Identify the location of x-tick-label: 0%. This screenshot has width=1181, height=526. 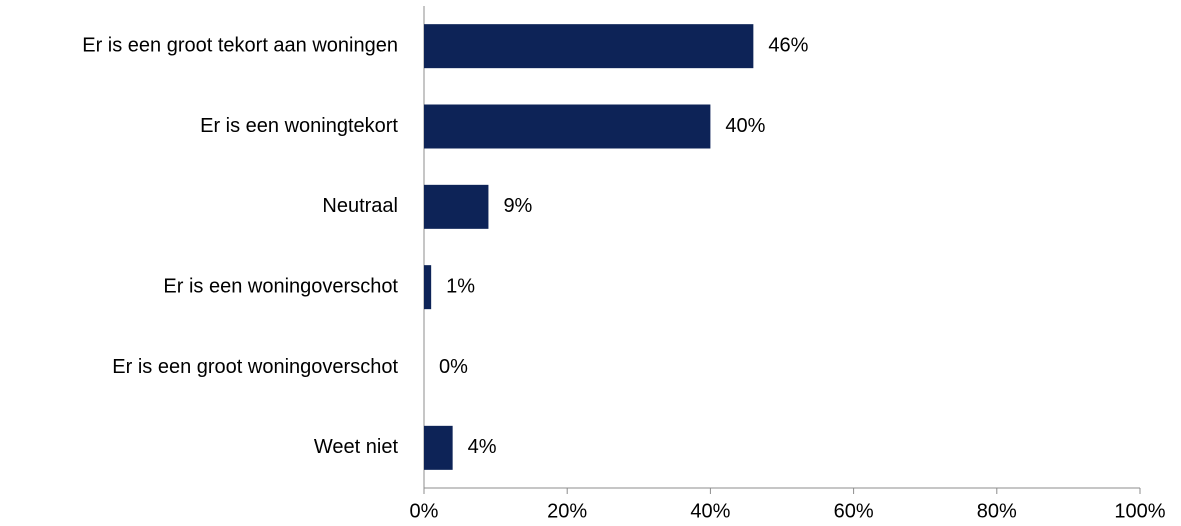
(424, 511).